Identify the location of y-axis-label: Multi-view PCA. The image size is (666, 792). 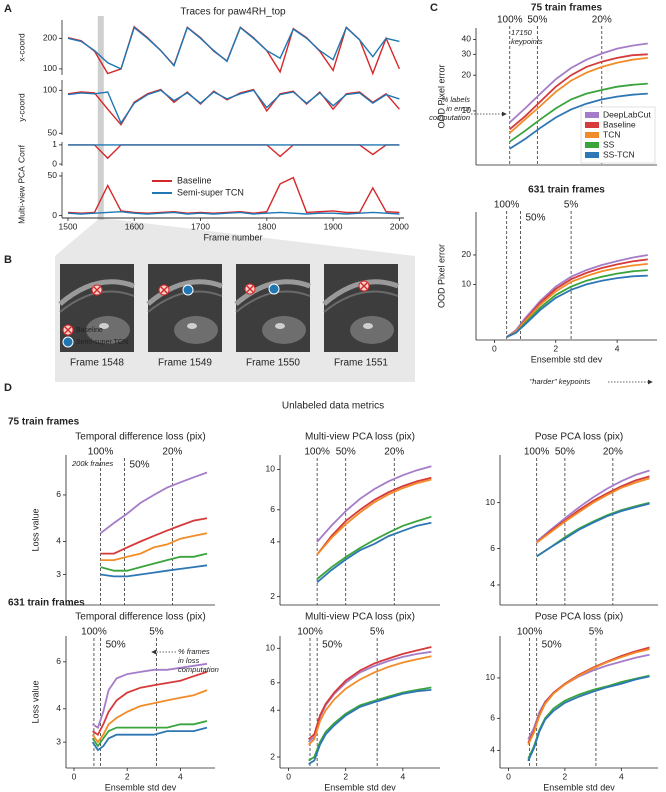
(21, 195).